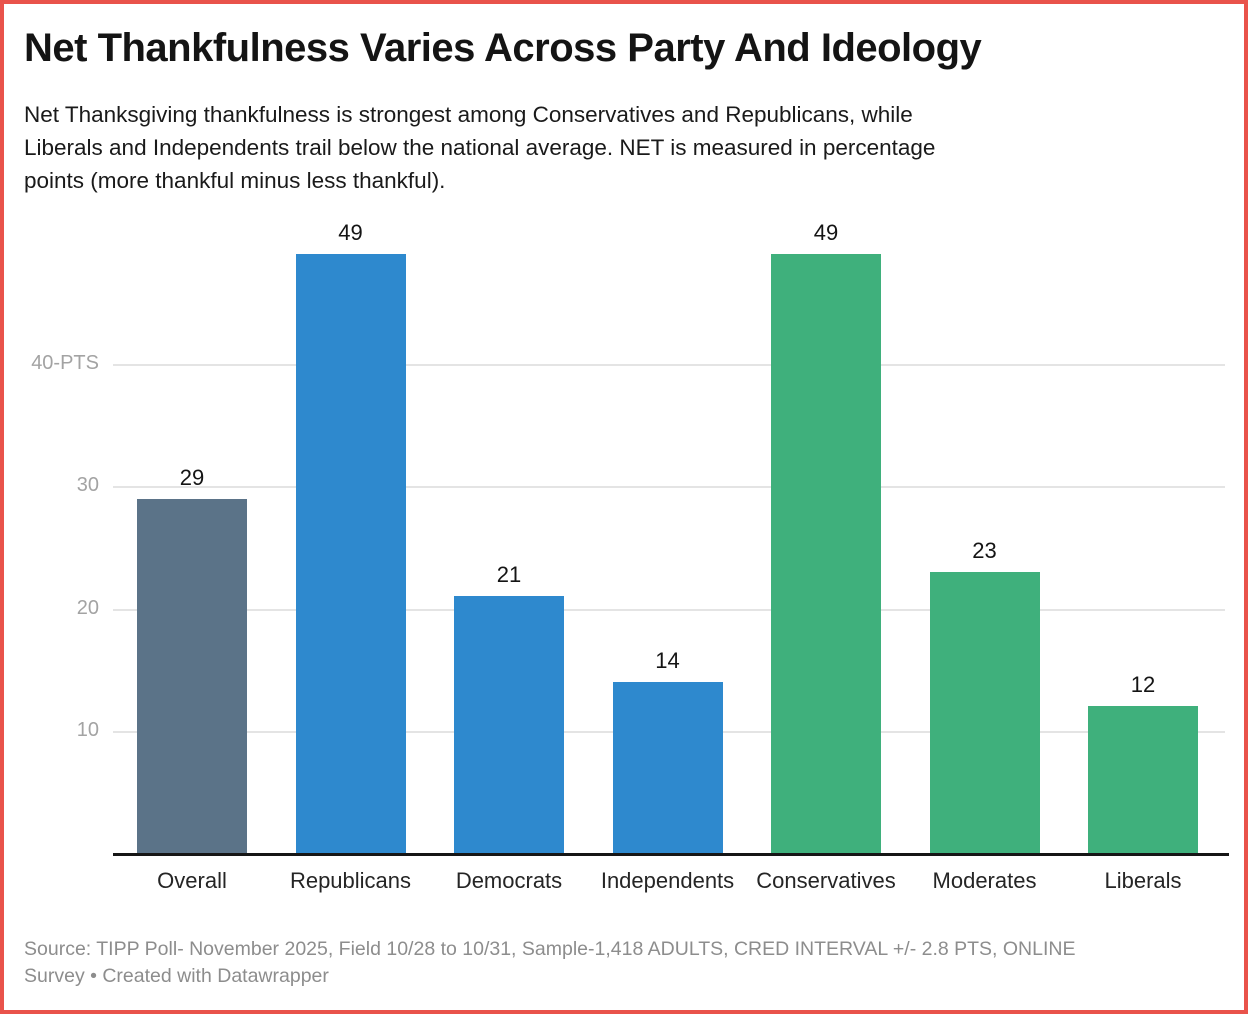 The height and width of the screenshot is (1014, 1248). Describe the element at coordinates (826, 233) in the screenshot. I see `value-label-conservatives: 49` at that location.